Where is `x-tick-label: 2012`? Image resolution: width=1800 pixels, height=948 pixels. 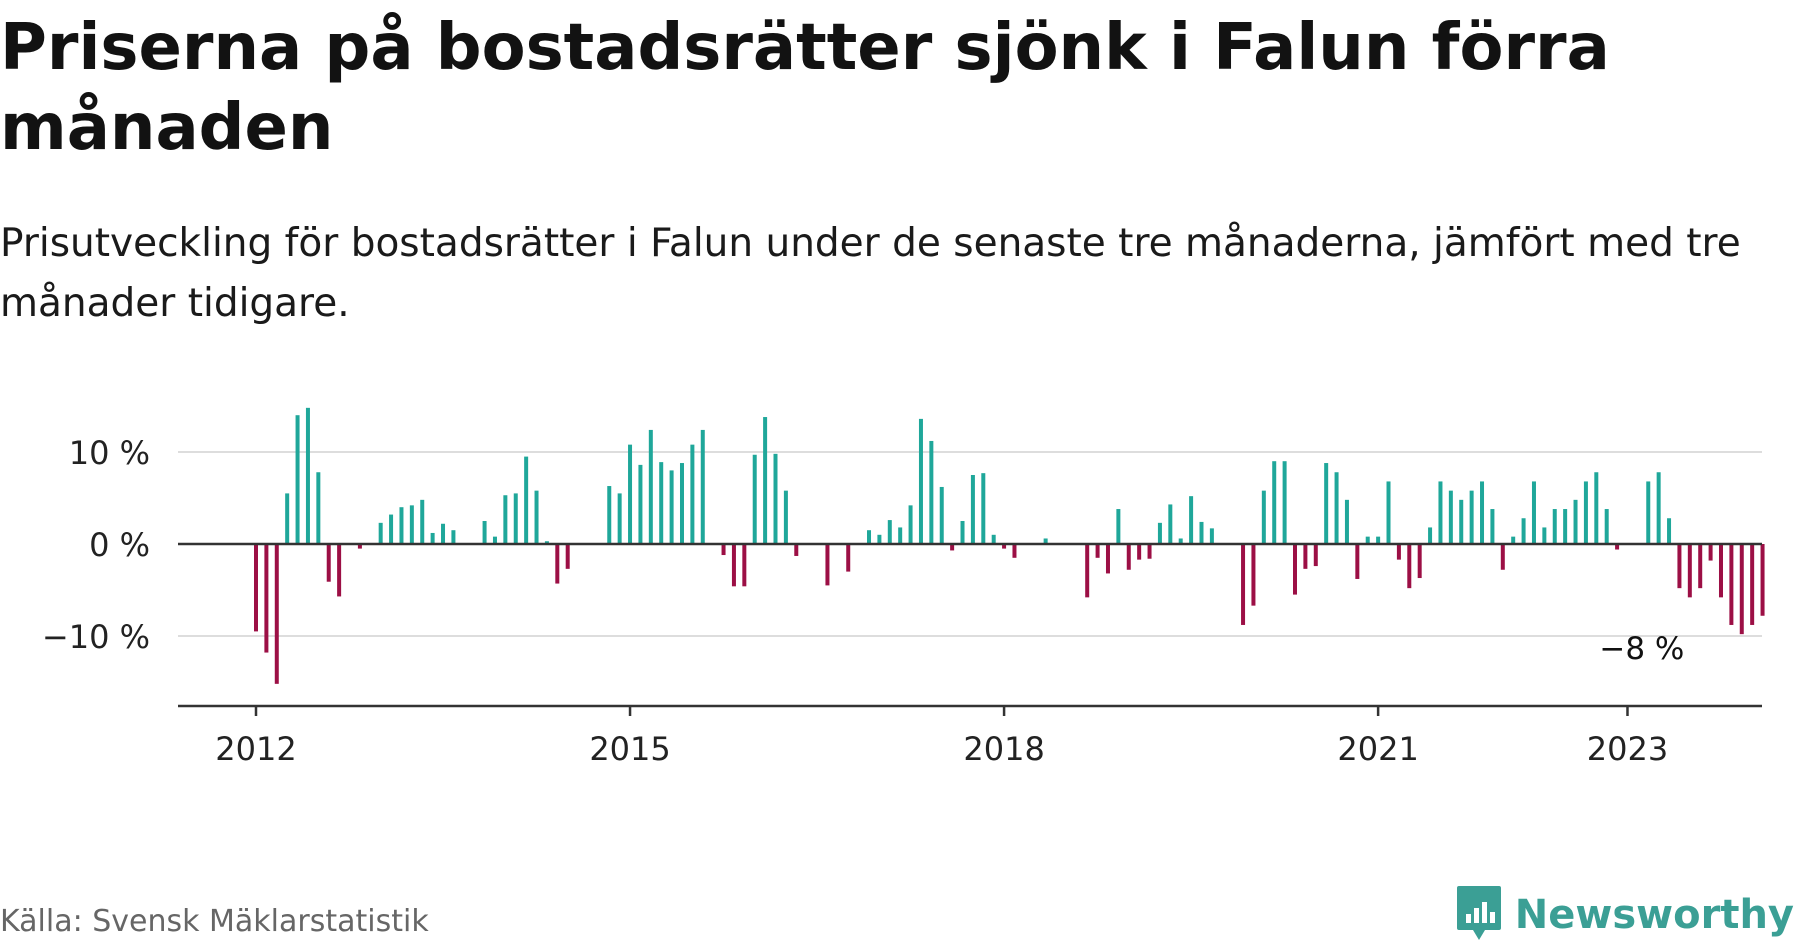
x-tick-label: 2012 is located at coordinates (255, 749).